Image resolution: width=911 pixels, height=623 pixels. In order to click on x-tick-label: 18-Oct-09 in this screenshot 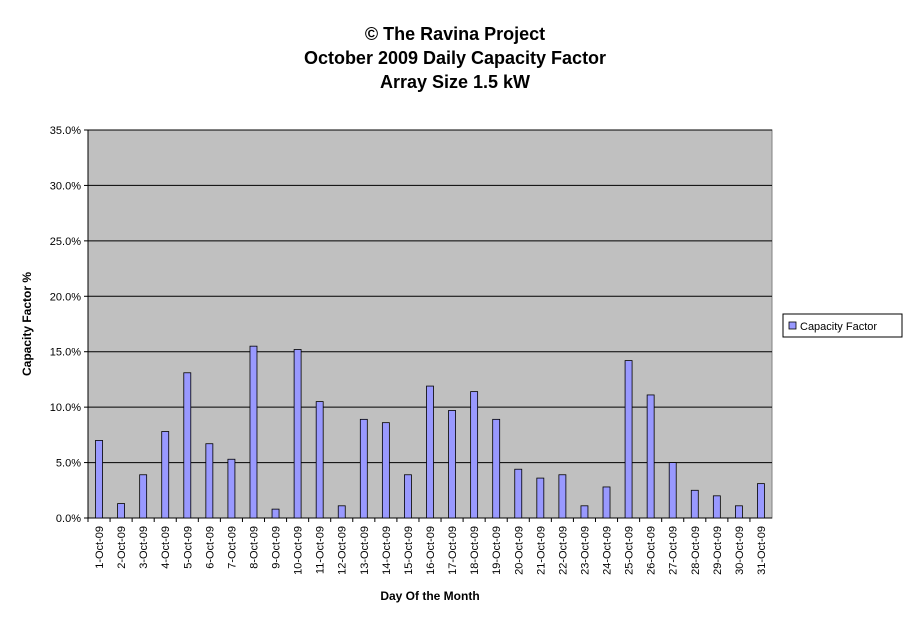, I will do `click(475, 550)`.